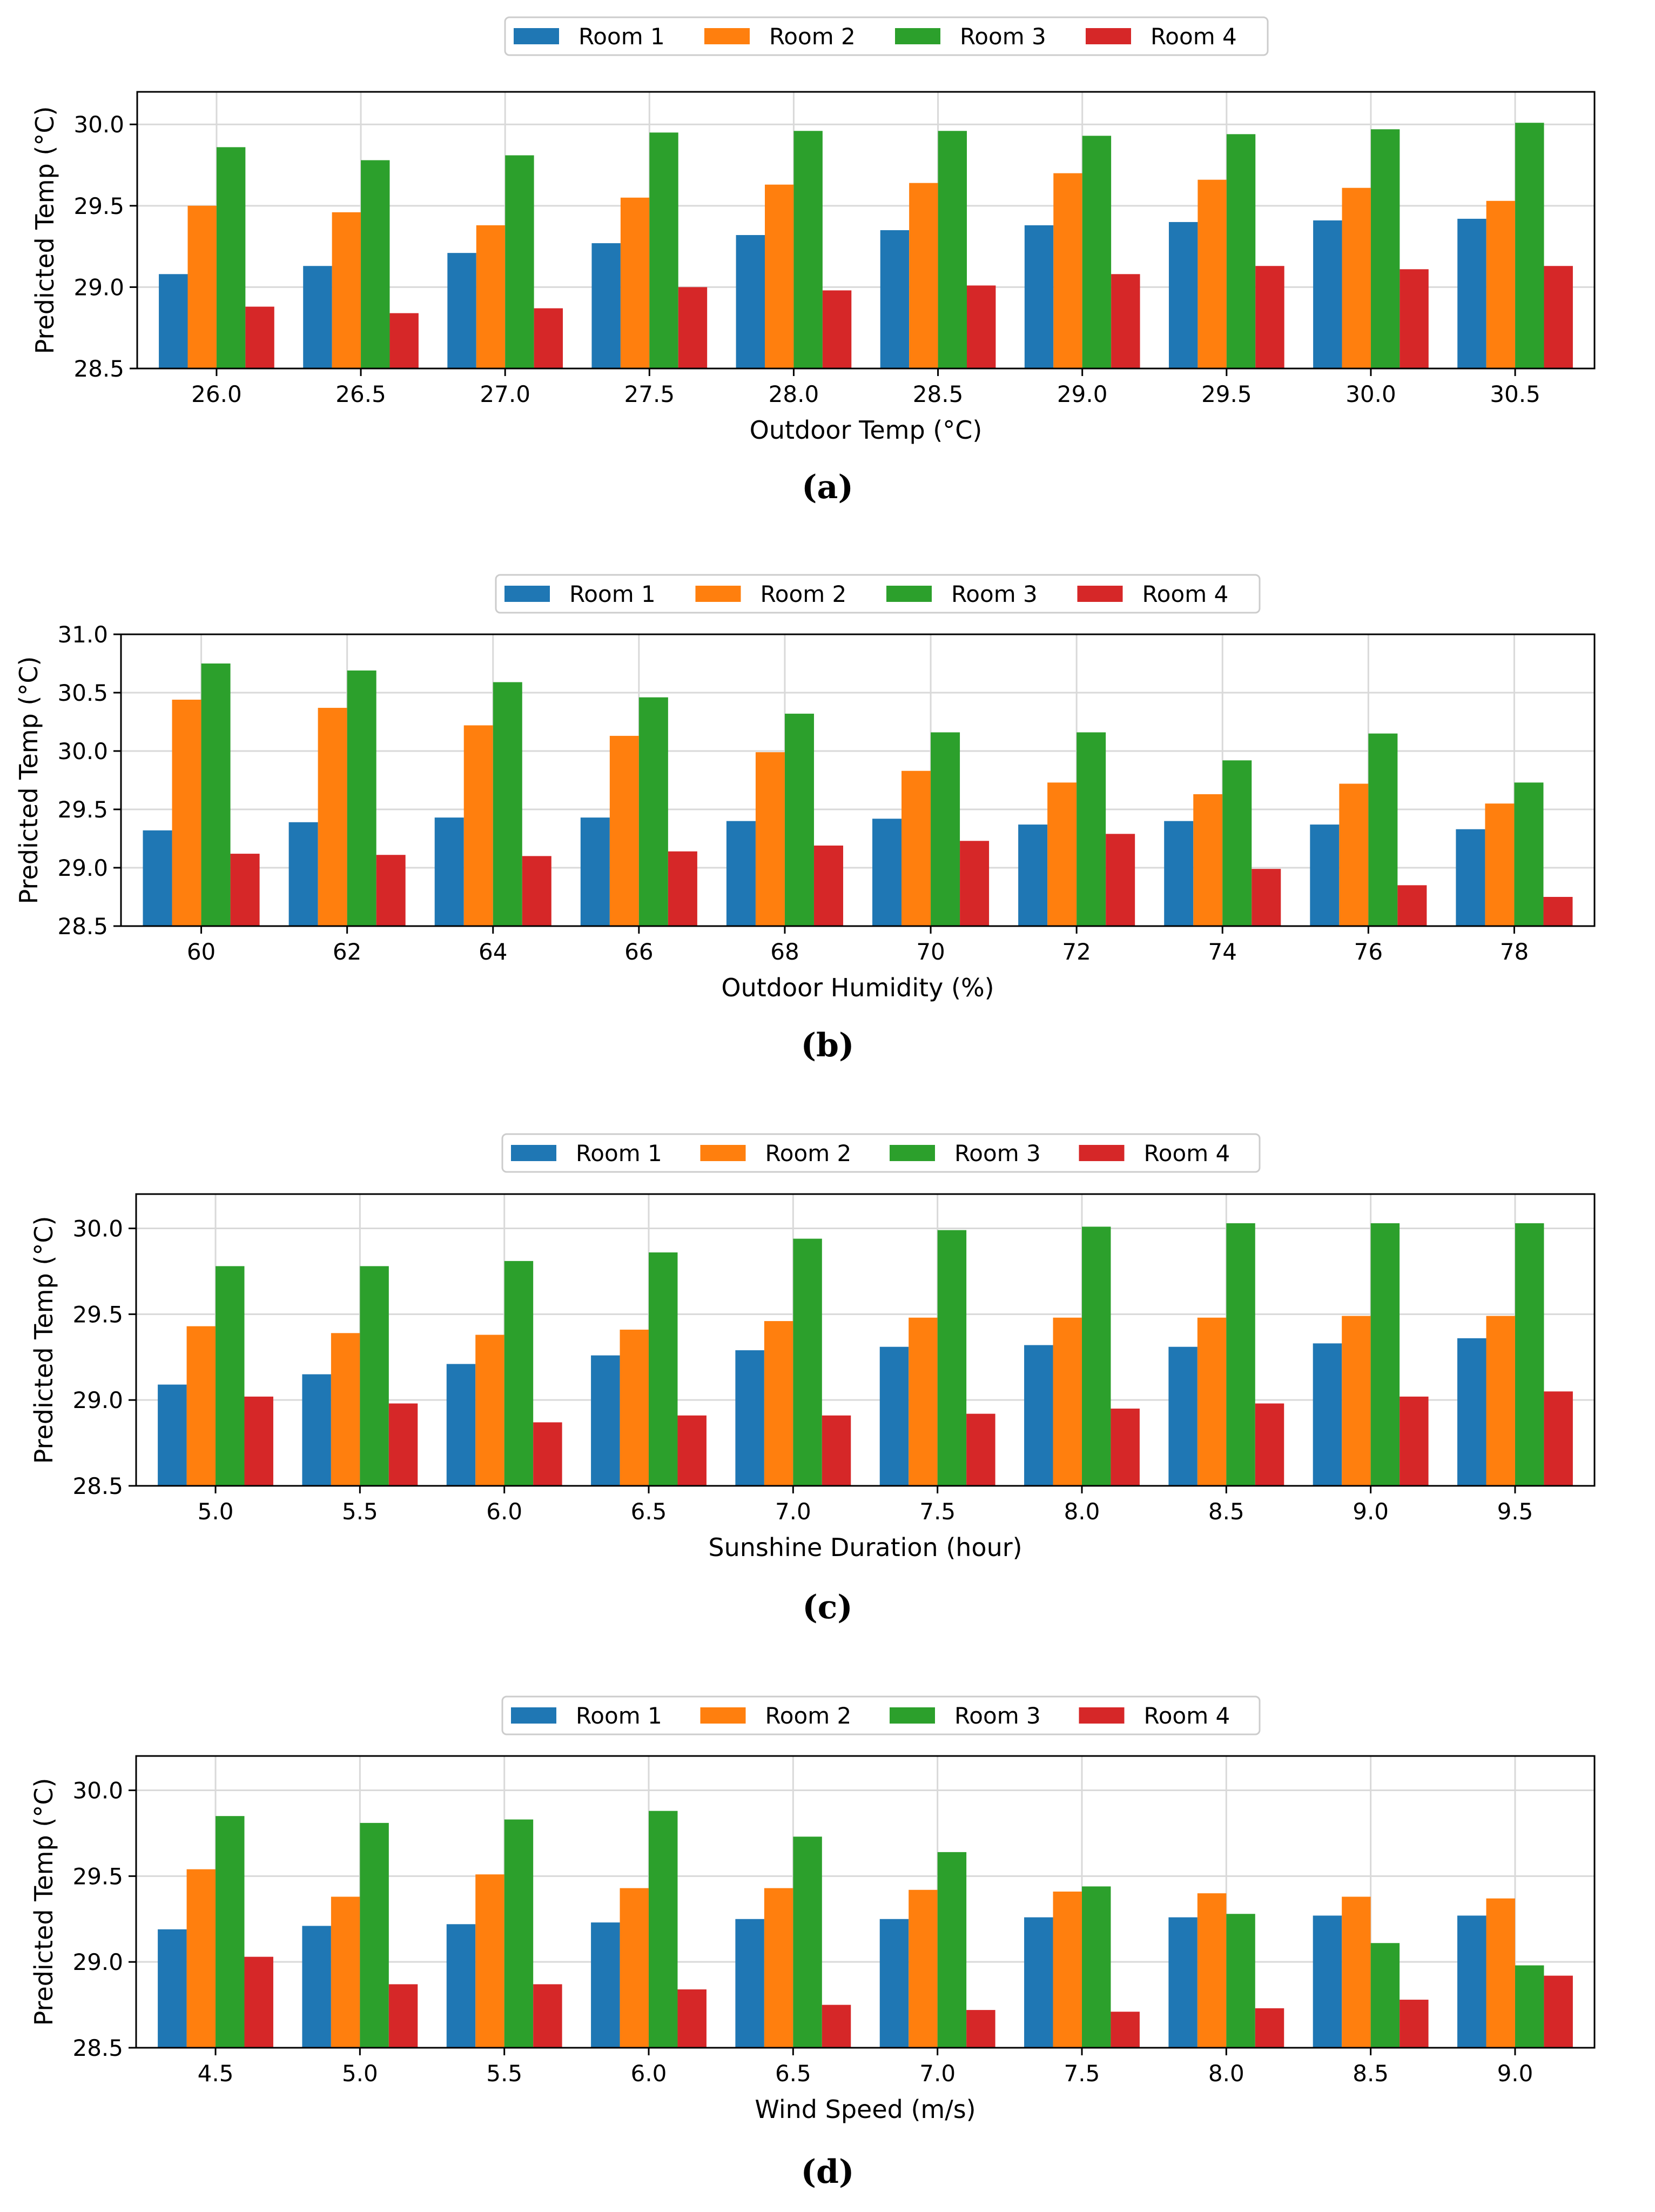  I want to click on x-tick-label: 78, so click(1514, 952).